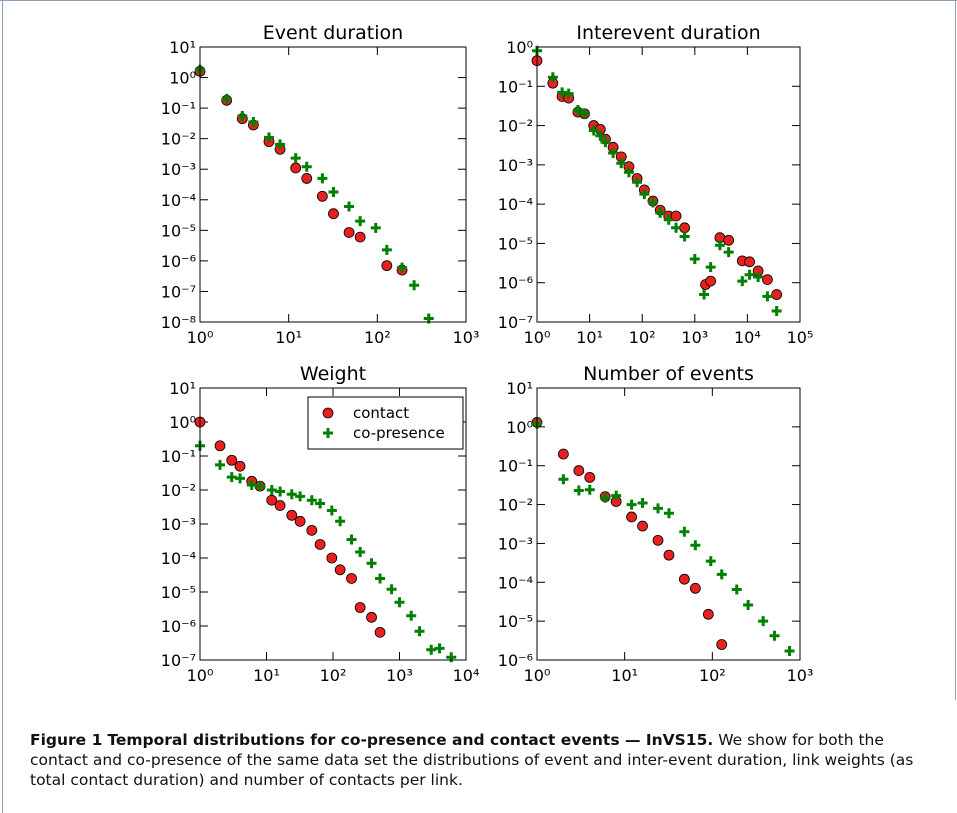  What do you see at coordinates (668, 33) in the screenshot?
I see `chart-title: Interevent duration` at bounding box center [668, 33].